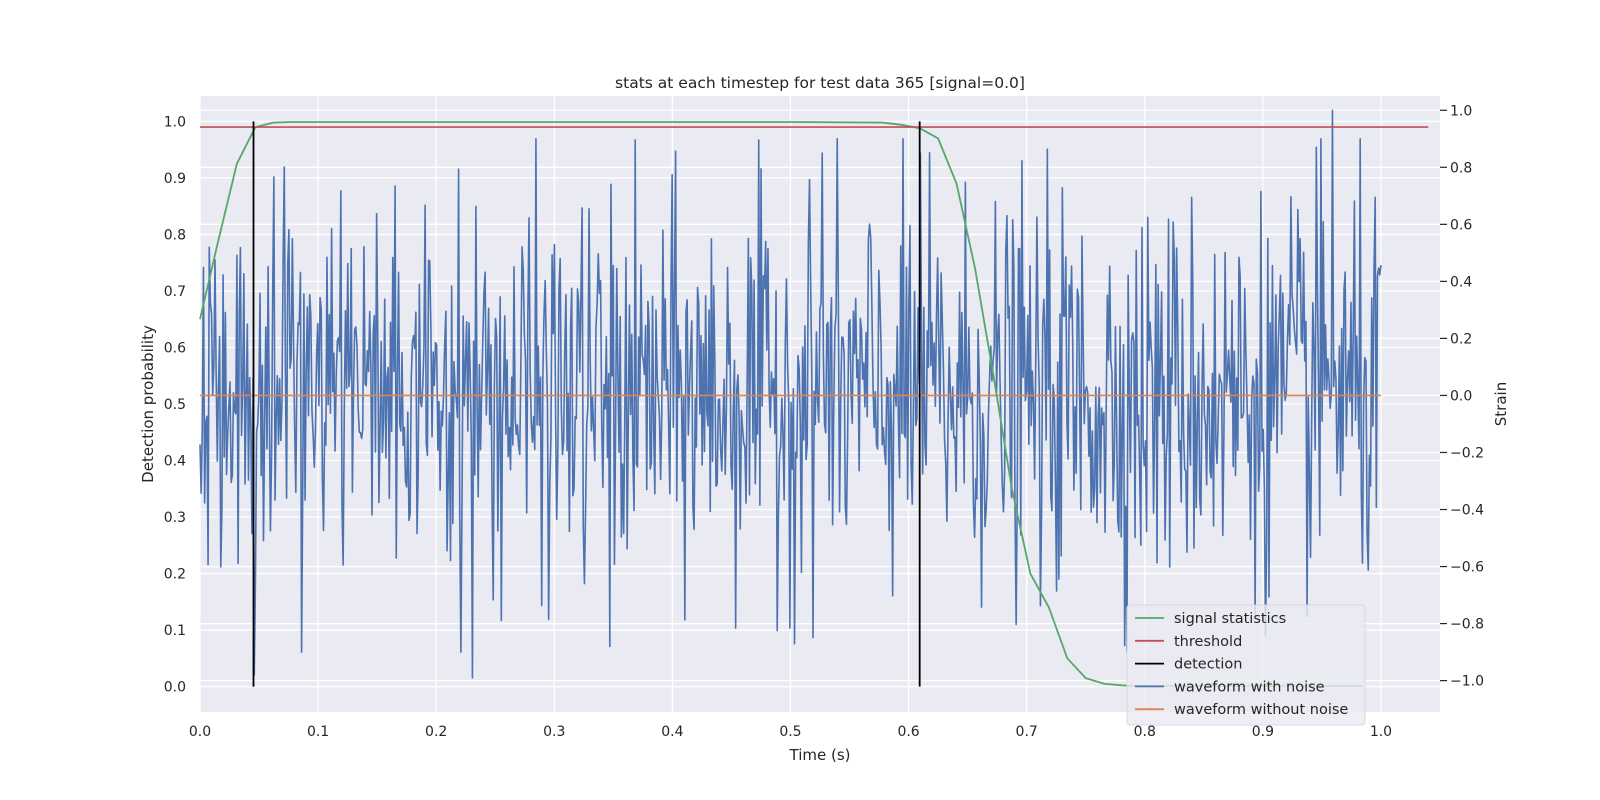 The image size is (1600, 800). What do you see at coordinates (554, 732) in the screenshot?
I see `x-tick-label: 0.3` at bounding box center [554, 732].